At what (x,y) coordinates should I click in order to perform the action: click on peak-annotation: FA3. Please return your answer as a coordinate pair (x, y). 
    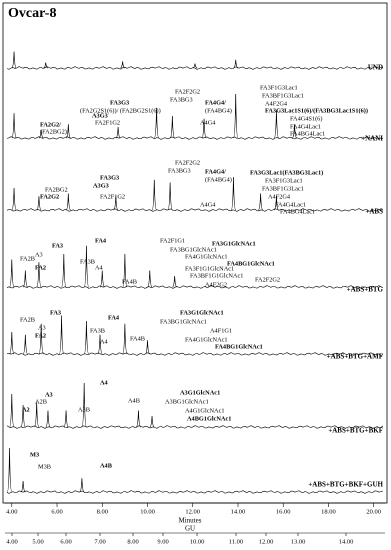
    Looking at the image, I should click on (55, 312).